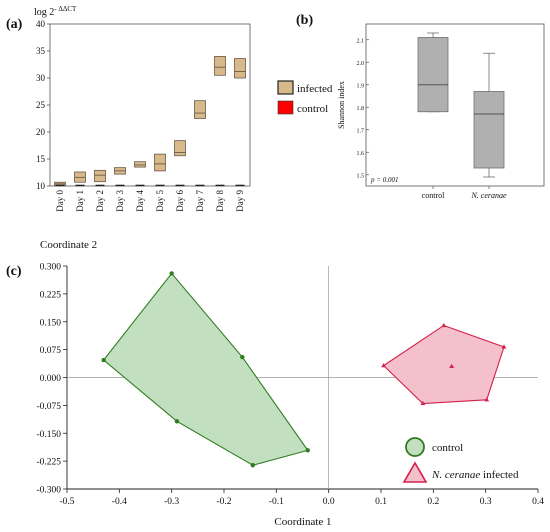 This screenshot has width=550, height=532. I want to click on panel-c-xtick-label: -0.4, so click(119, 502).